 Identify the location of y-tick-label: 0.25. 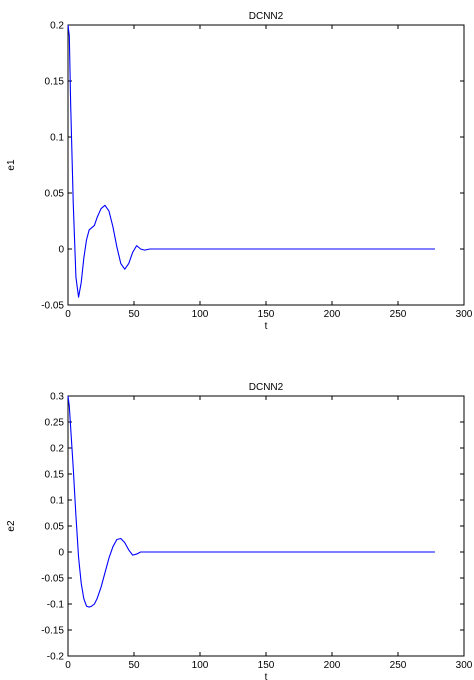
(55, 423).